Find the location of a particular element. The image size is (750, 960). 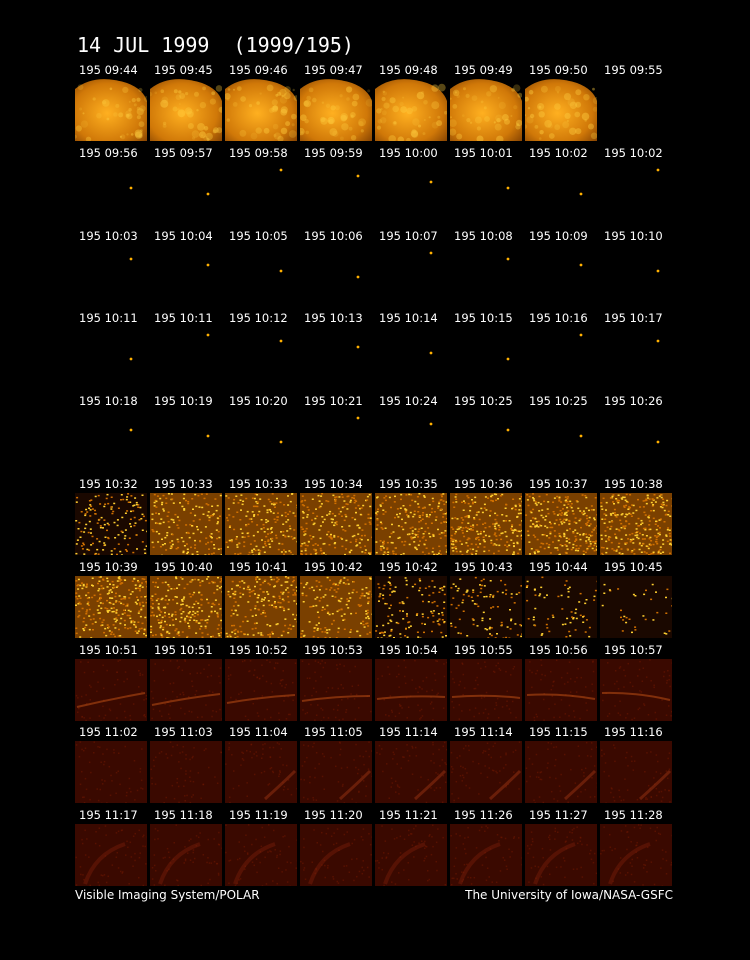

frame-cell: 195 11:21 is located at coordinates (411, 849).